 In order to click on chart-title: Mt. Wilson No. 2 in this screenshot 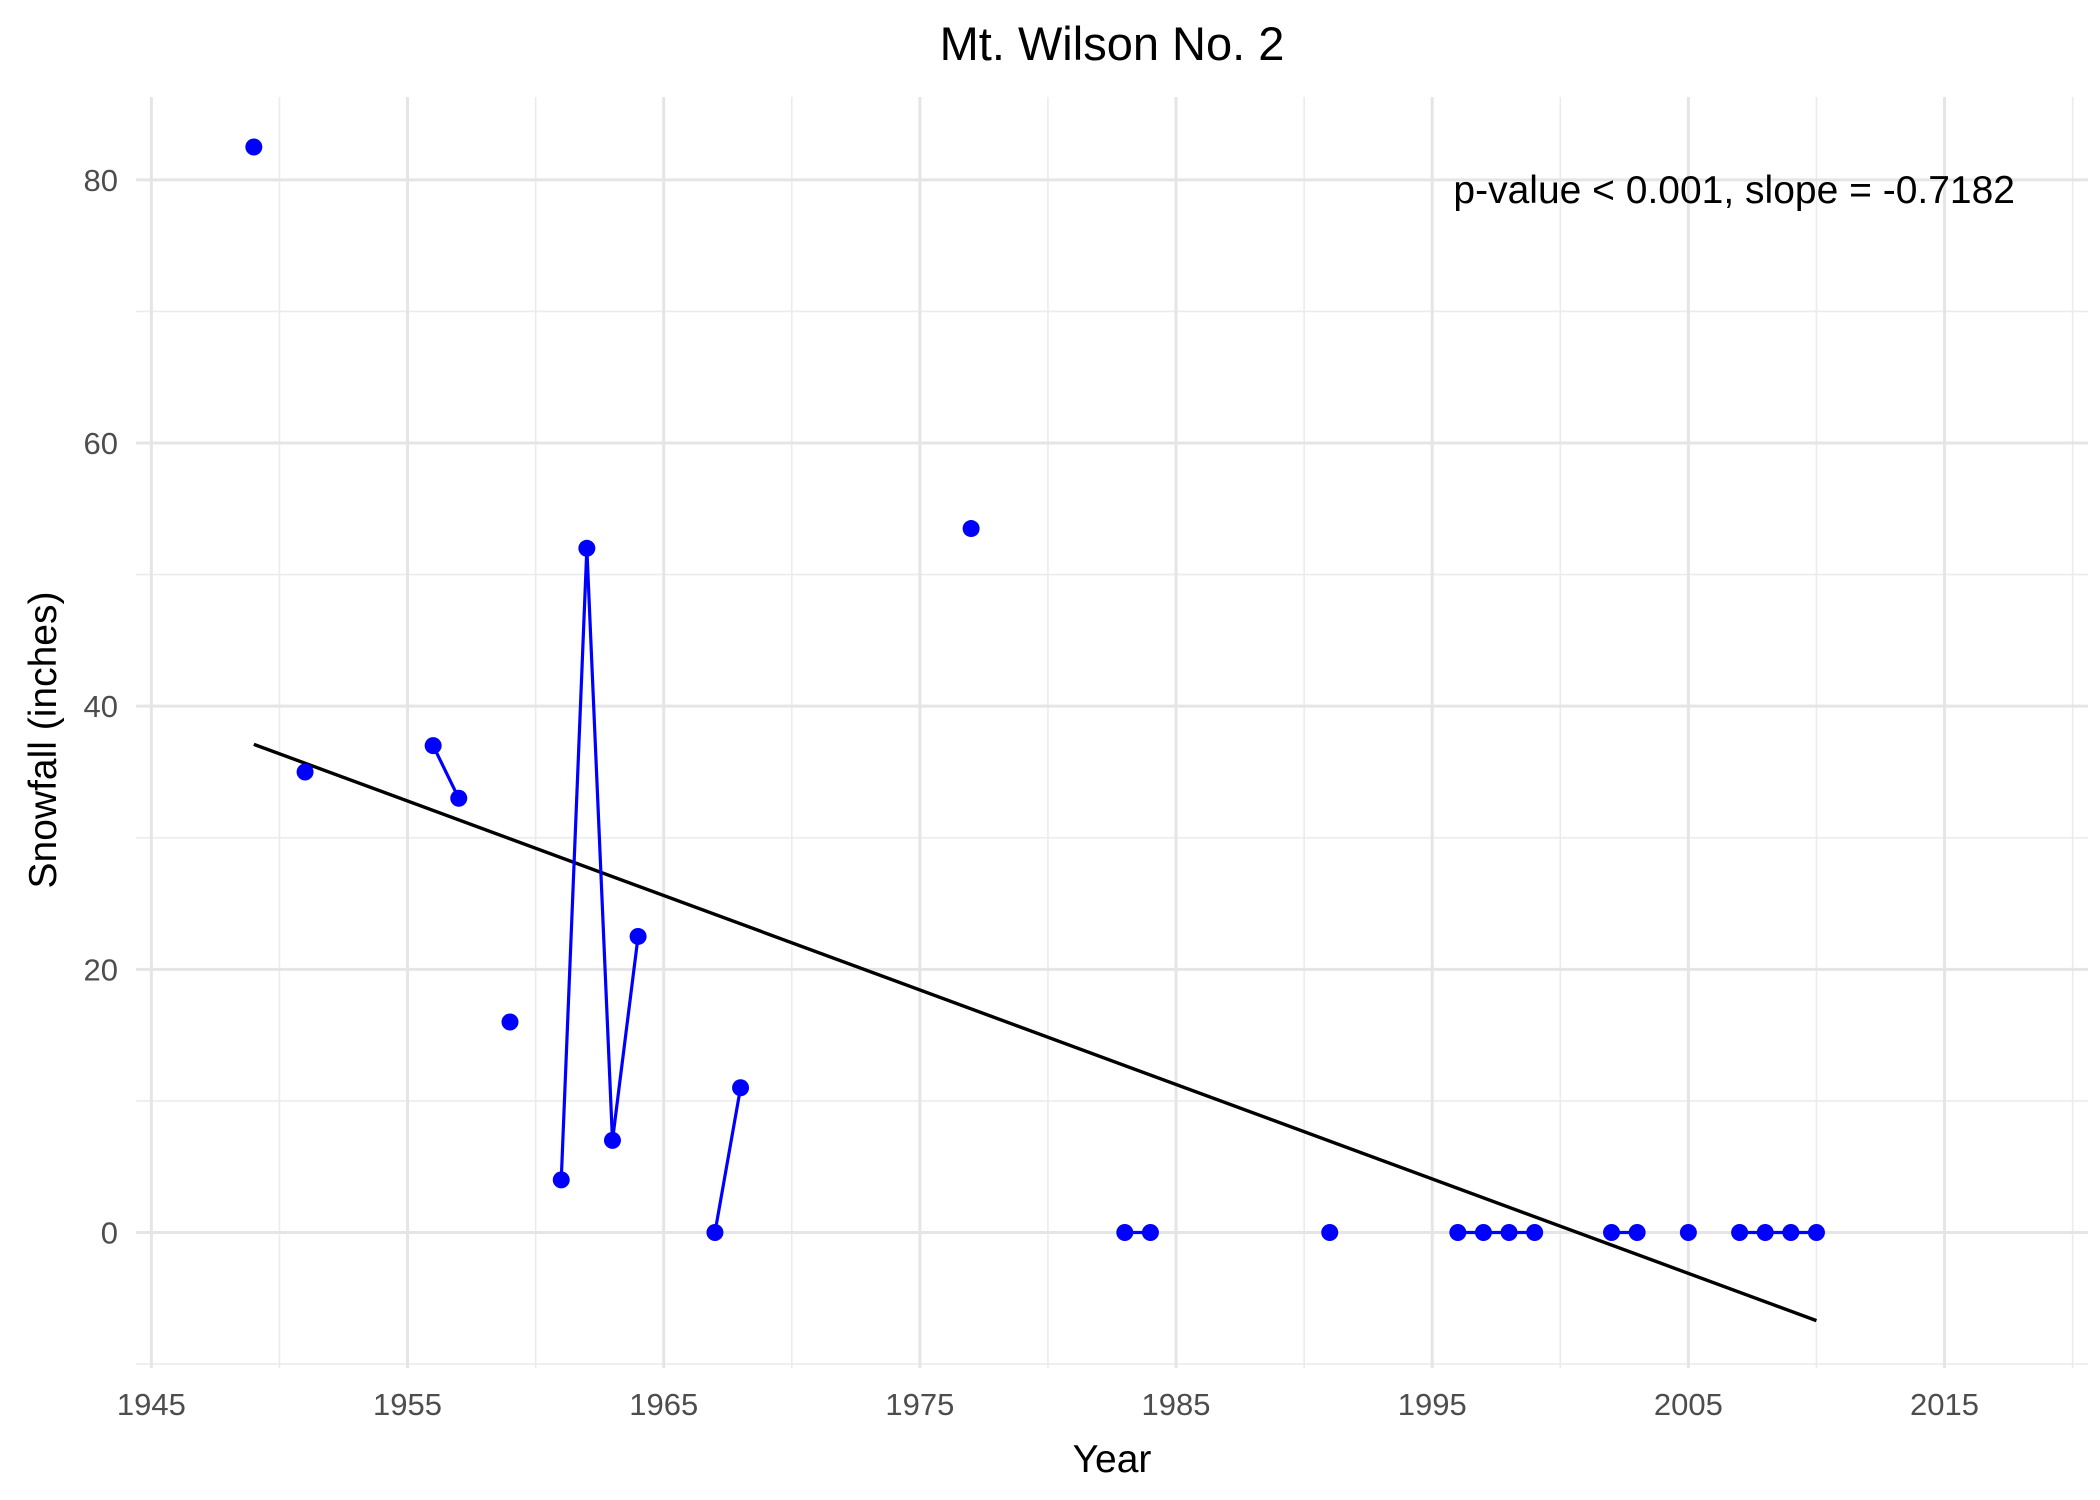, I will do `click(1112, 43)`.